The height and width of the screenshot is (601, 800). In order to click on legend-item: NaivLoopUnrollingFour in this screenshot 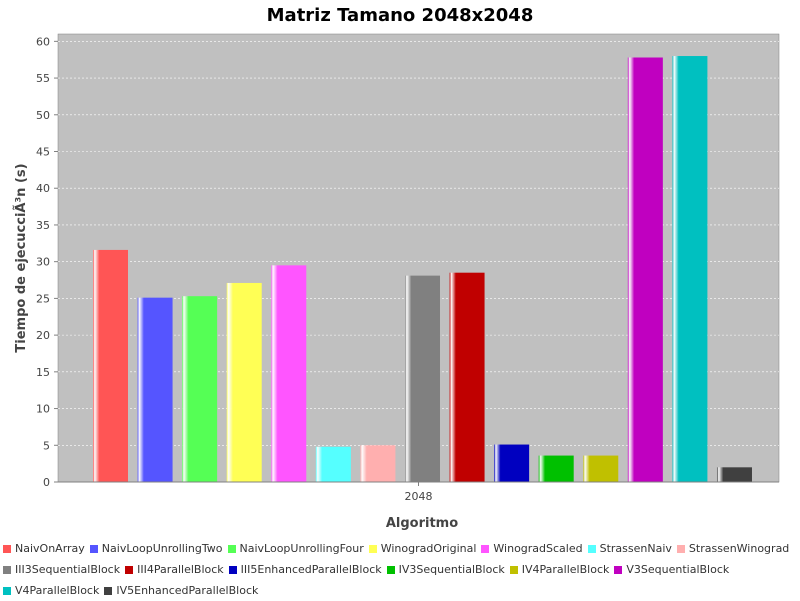, I will do `click(295, 548)`.